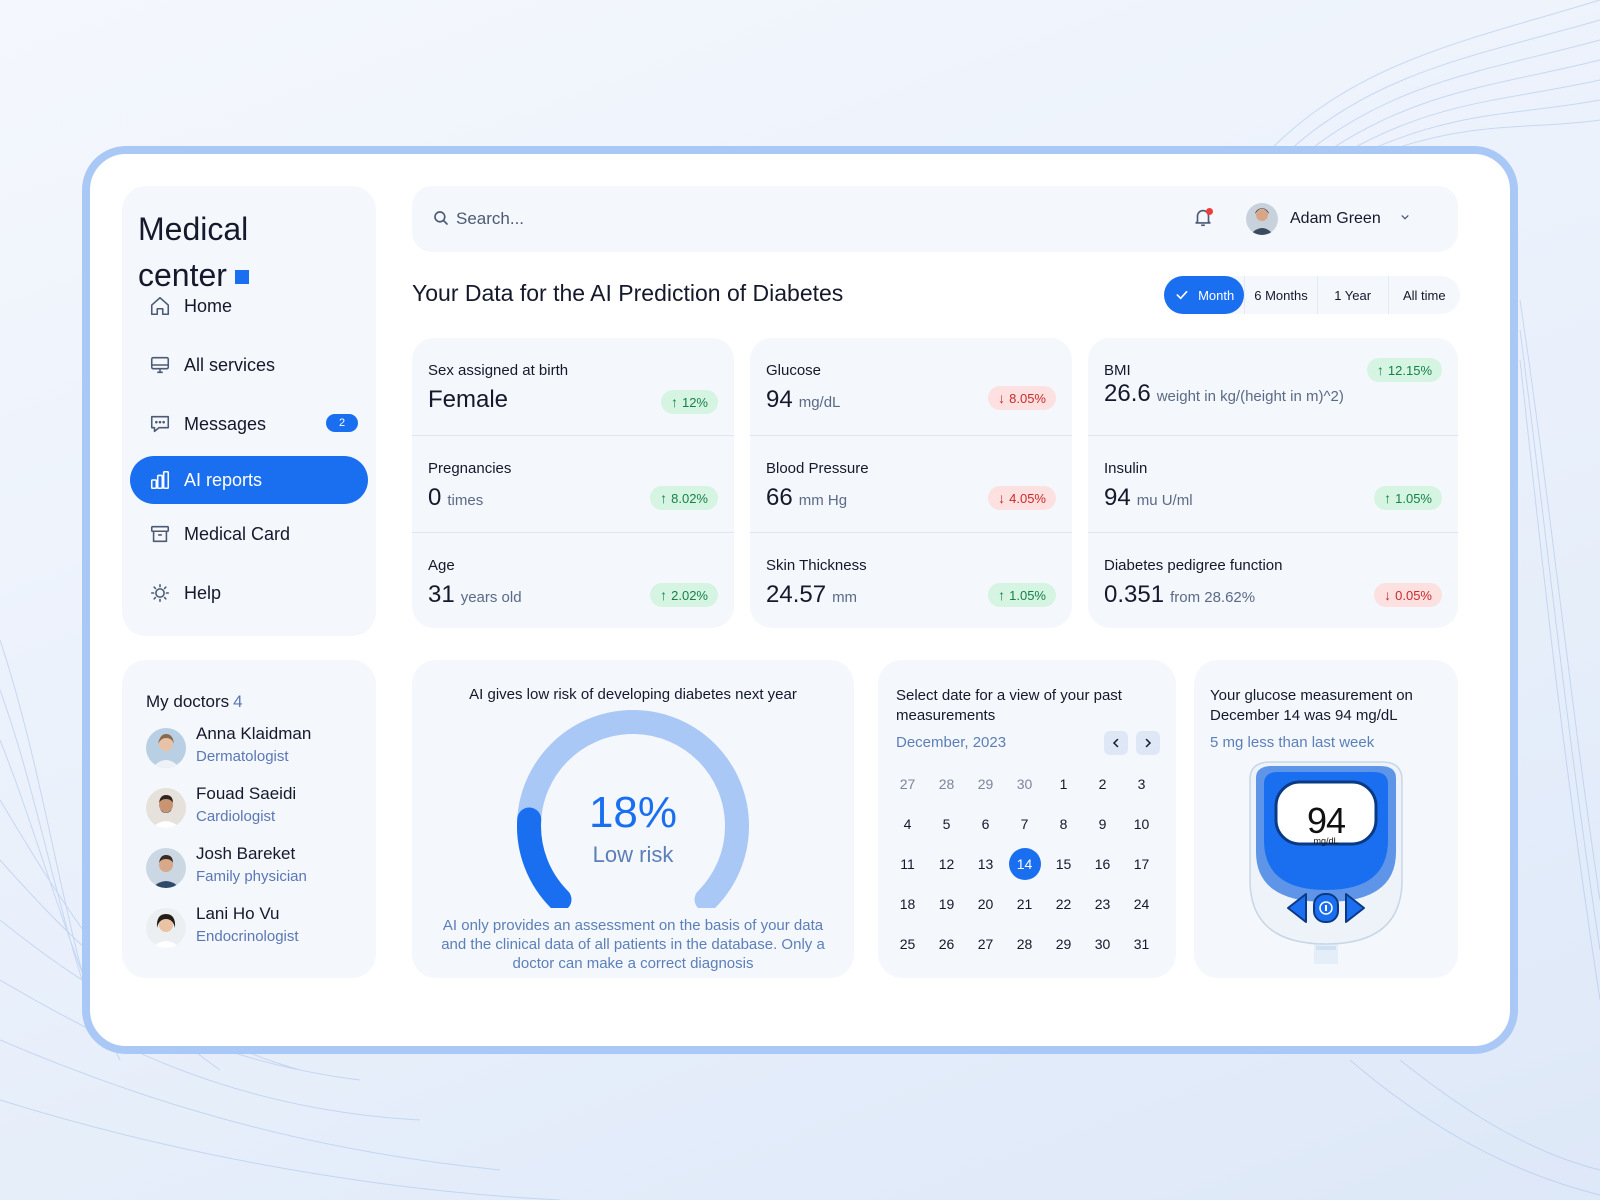  Describe the element at coordinates (951, 742) in the screenshot. I see `calendar-month: December, 2023` at that location.